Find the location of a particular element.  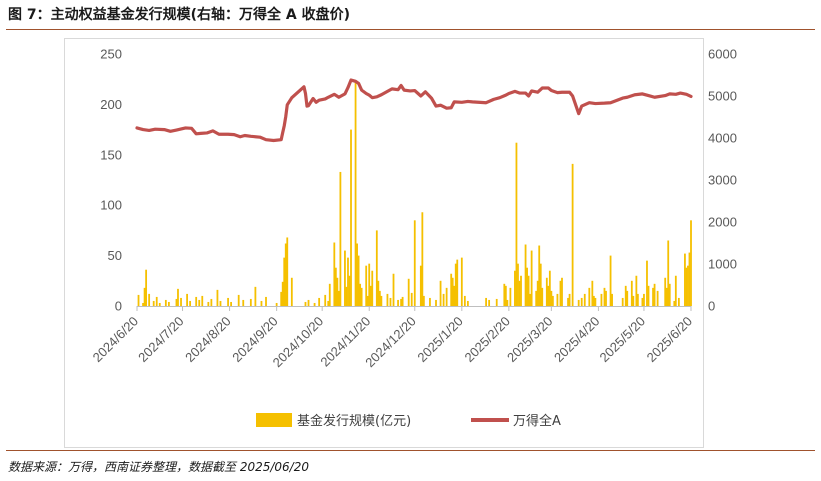

y-right-tick-label: 0 is located at coordinates (711, 306).